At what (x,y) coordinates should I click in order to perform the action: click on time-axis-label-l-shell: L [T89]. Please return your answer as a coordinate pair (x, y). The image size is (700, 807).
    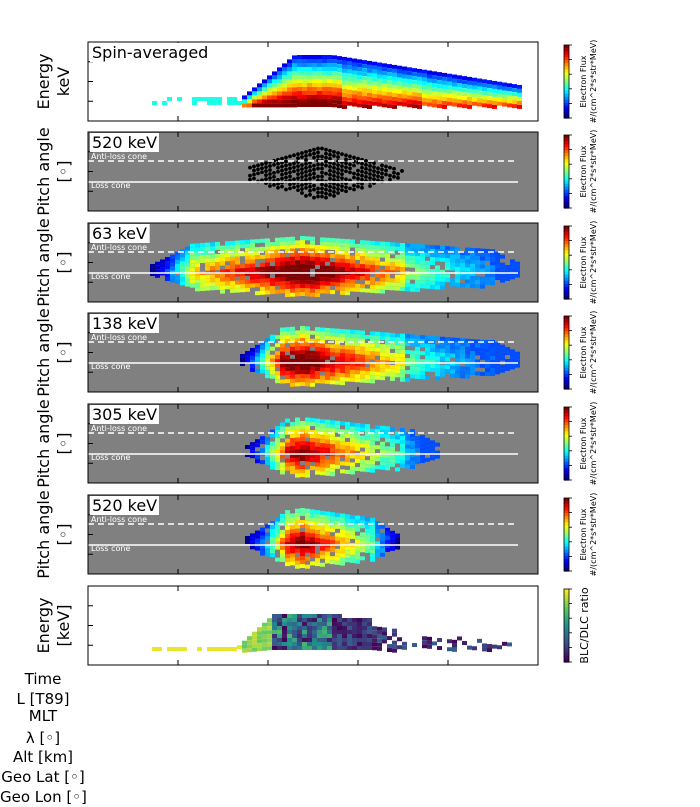
    Looking at the image, I should click on (43, 699).